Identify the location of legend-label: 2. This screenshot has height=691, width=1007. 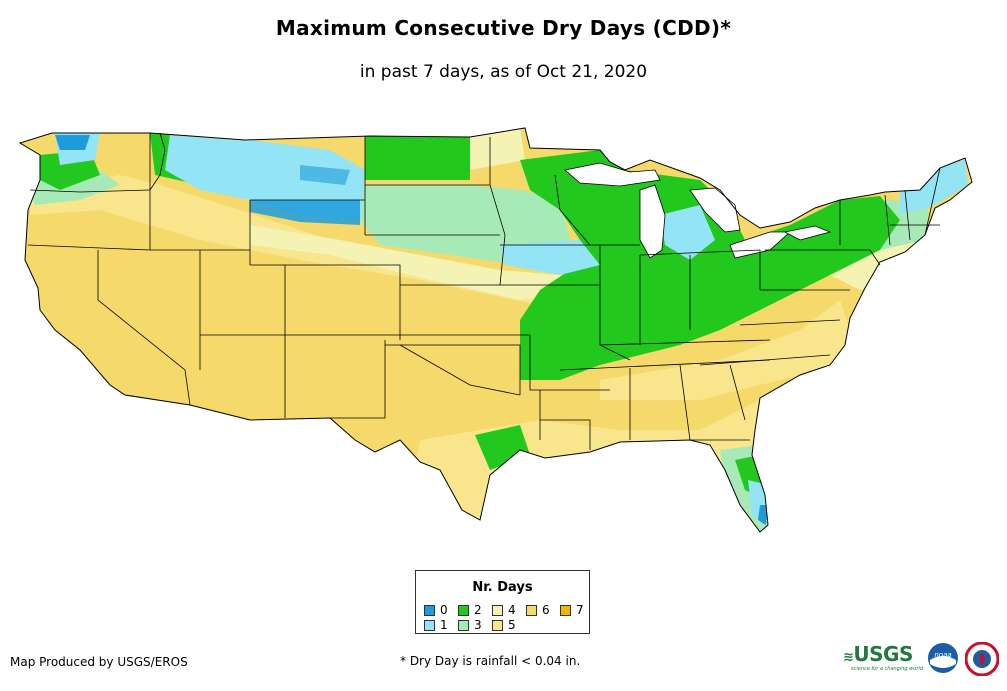
(478, 610).